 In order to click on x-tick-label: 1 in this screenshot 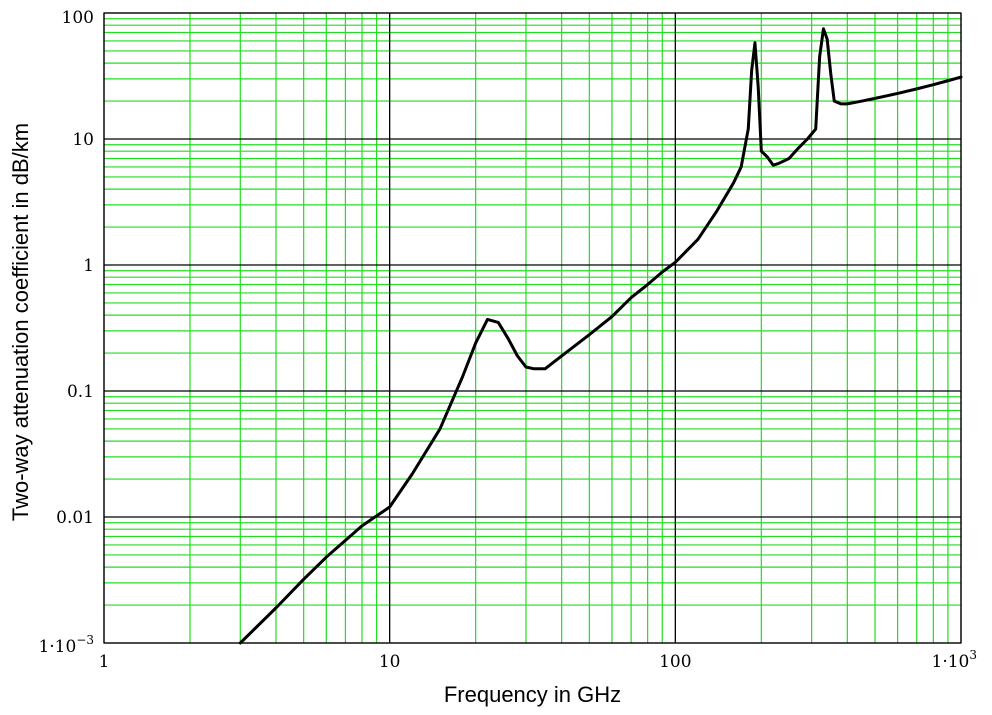, I will do `click(104, 662)`.